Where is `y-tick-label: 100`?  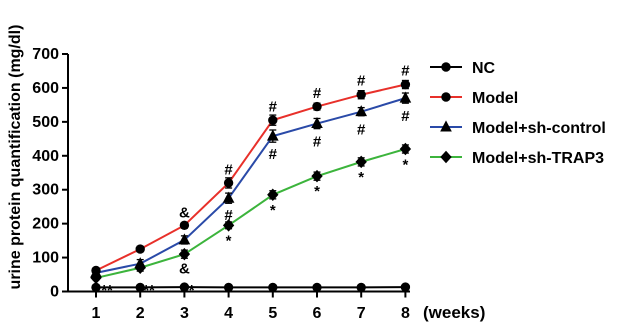 y-tick-label: 100 is located at coordinates (45, 258).